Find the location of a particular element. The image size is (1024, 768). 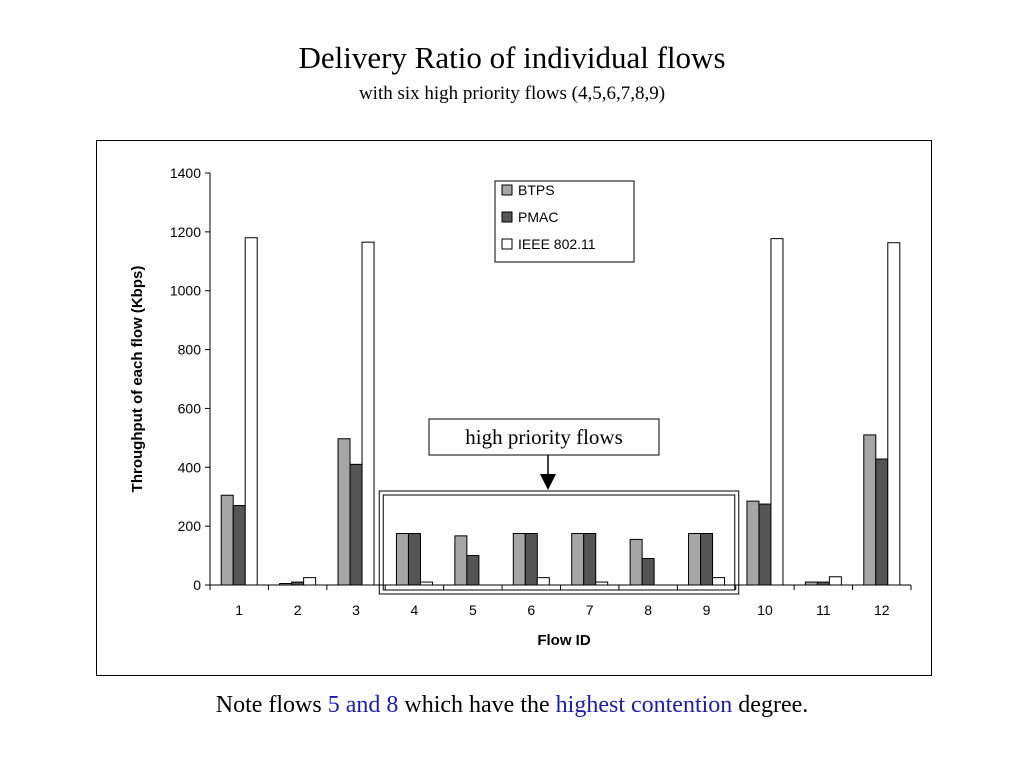

y-axis-title: Throughput of each flow (Kbps) is located at coordinates (137, 379).